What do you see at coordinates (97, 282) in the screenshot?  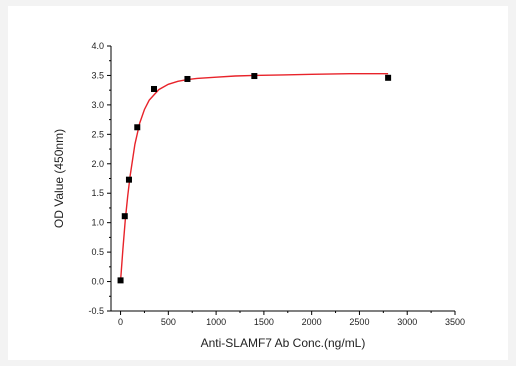 I see `y-tick-label: 0.0` at bounding box center [97, 282].